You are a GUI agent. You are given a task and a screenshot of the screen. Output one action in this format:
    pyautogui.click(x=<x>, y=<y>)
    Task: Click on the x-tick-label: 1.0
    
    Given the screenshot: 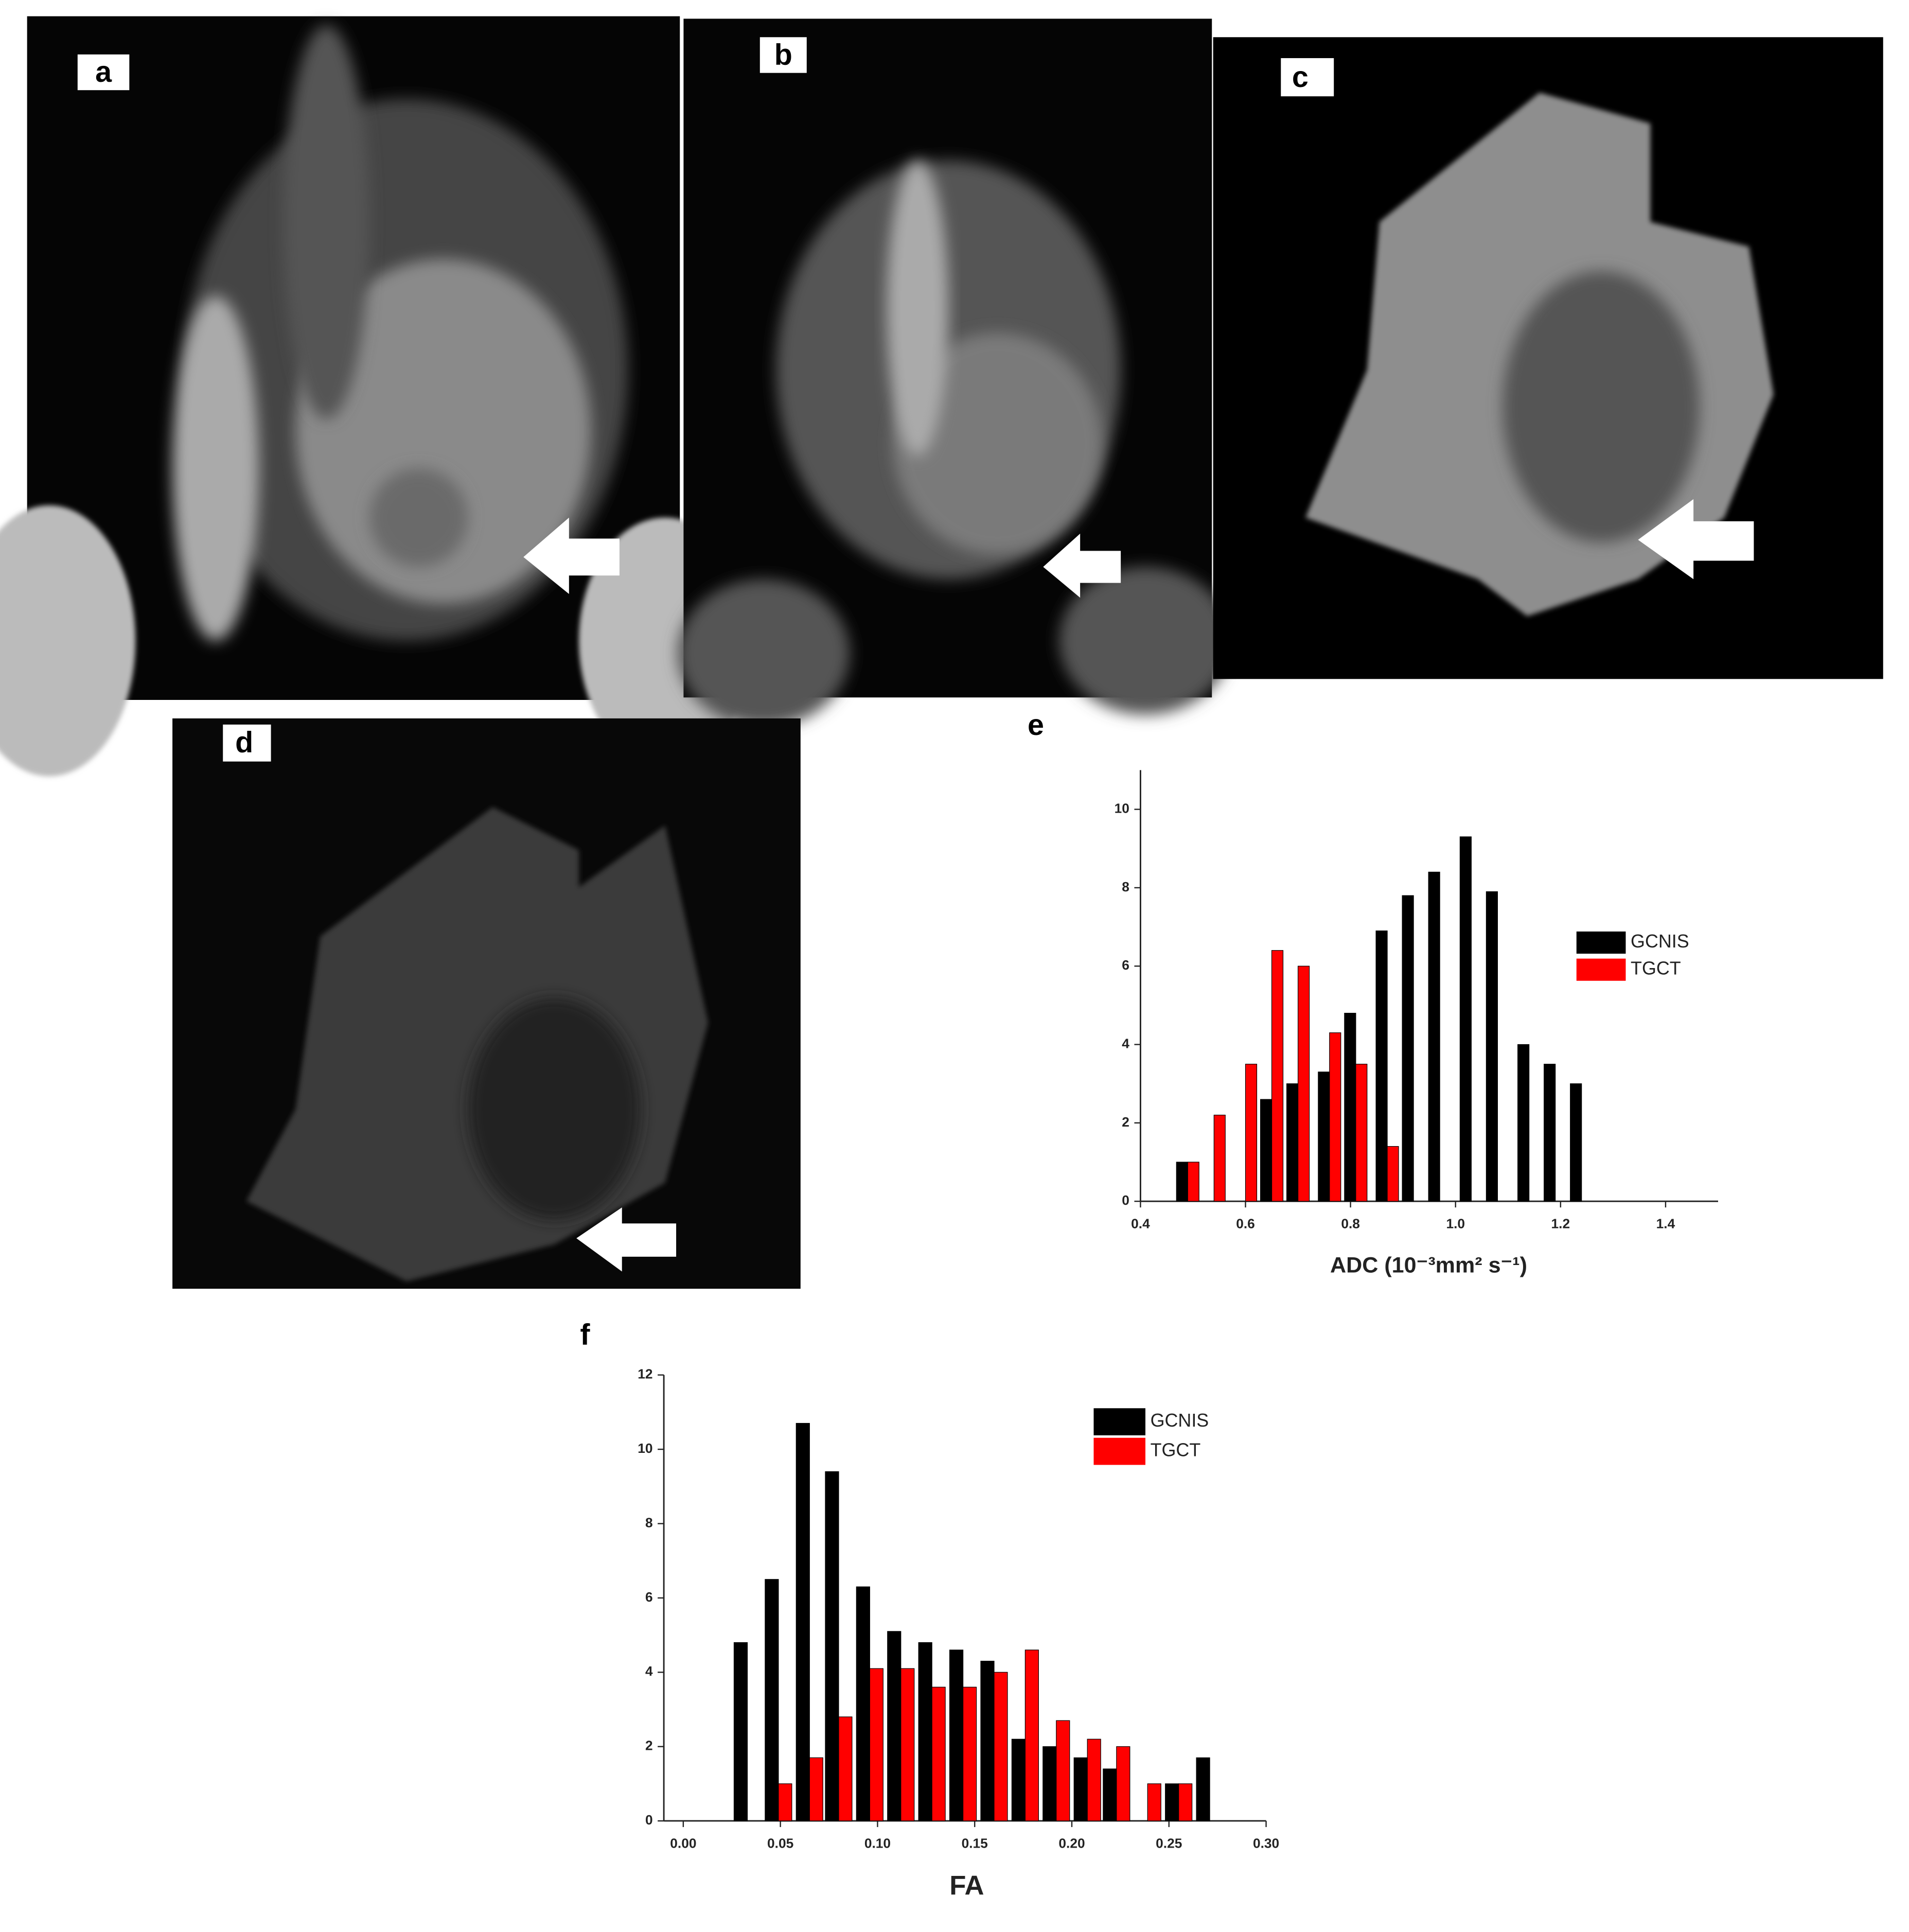 What is the action you would take?
    pyautogui.click(x=1455, y=1224)
    